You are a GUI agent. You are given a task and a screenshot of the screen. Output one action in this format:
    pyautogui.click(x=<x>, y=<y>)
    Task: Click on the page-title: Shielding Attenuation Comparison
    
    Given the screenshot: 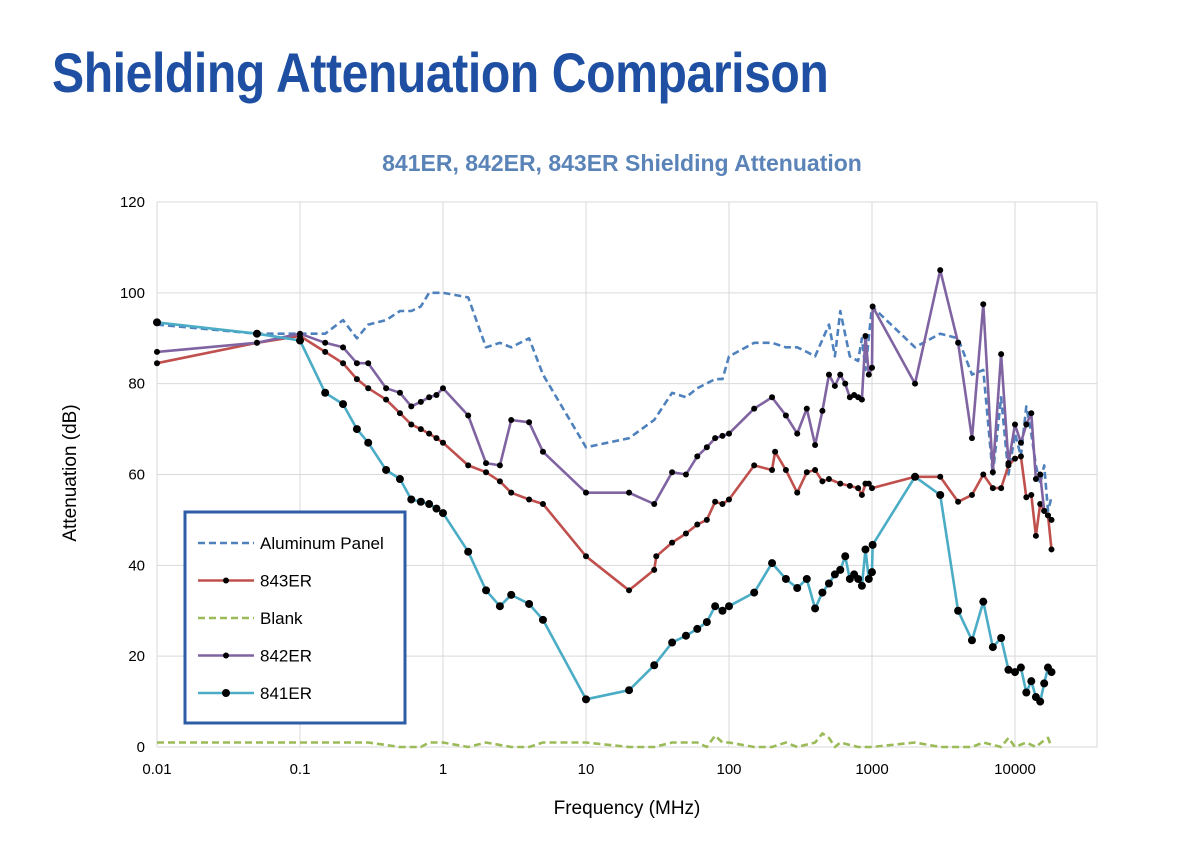 What is the action you would take?
    pyautogui.click(x=440, y=72)
    